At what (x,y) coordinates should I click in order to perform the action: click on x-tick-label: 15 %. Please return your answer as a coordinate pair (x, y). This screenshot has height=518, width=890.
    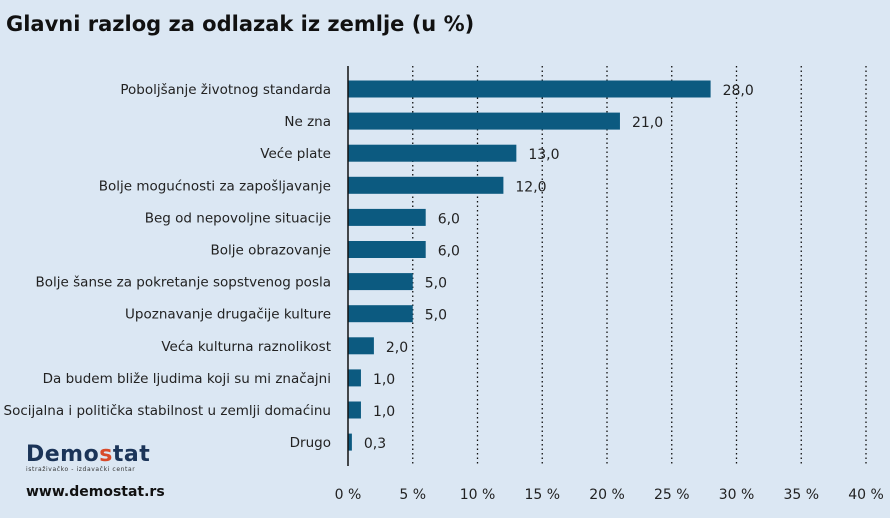
    Looking at the image, I should click on (542, 495).